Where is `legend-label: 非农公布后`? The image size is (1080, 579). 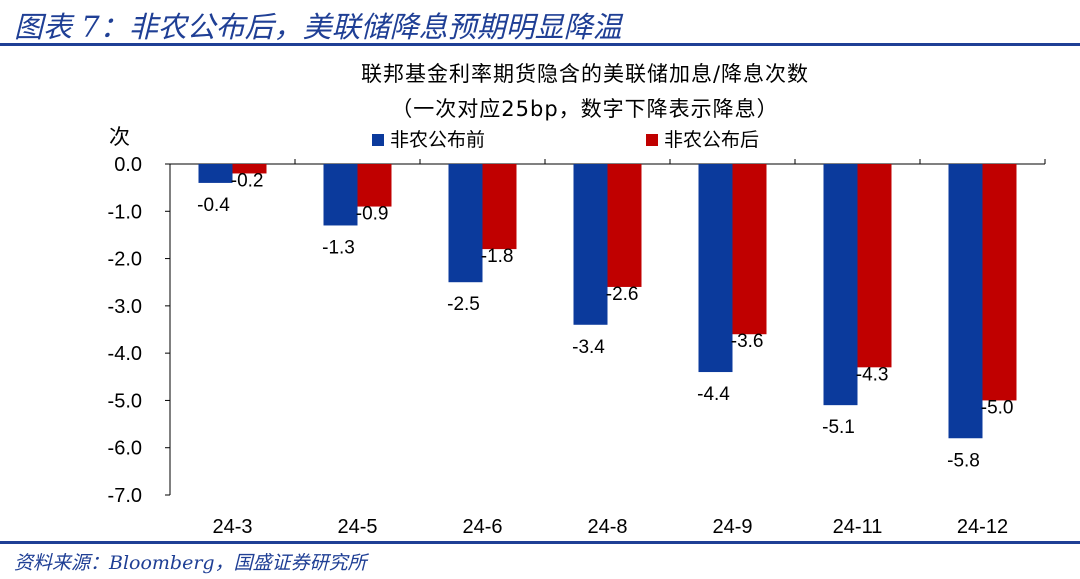 legend-label: 非农公布后 is located at coordinates (711, 140).